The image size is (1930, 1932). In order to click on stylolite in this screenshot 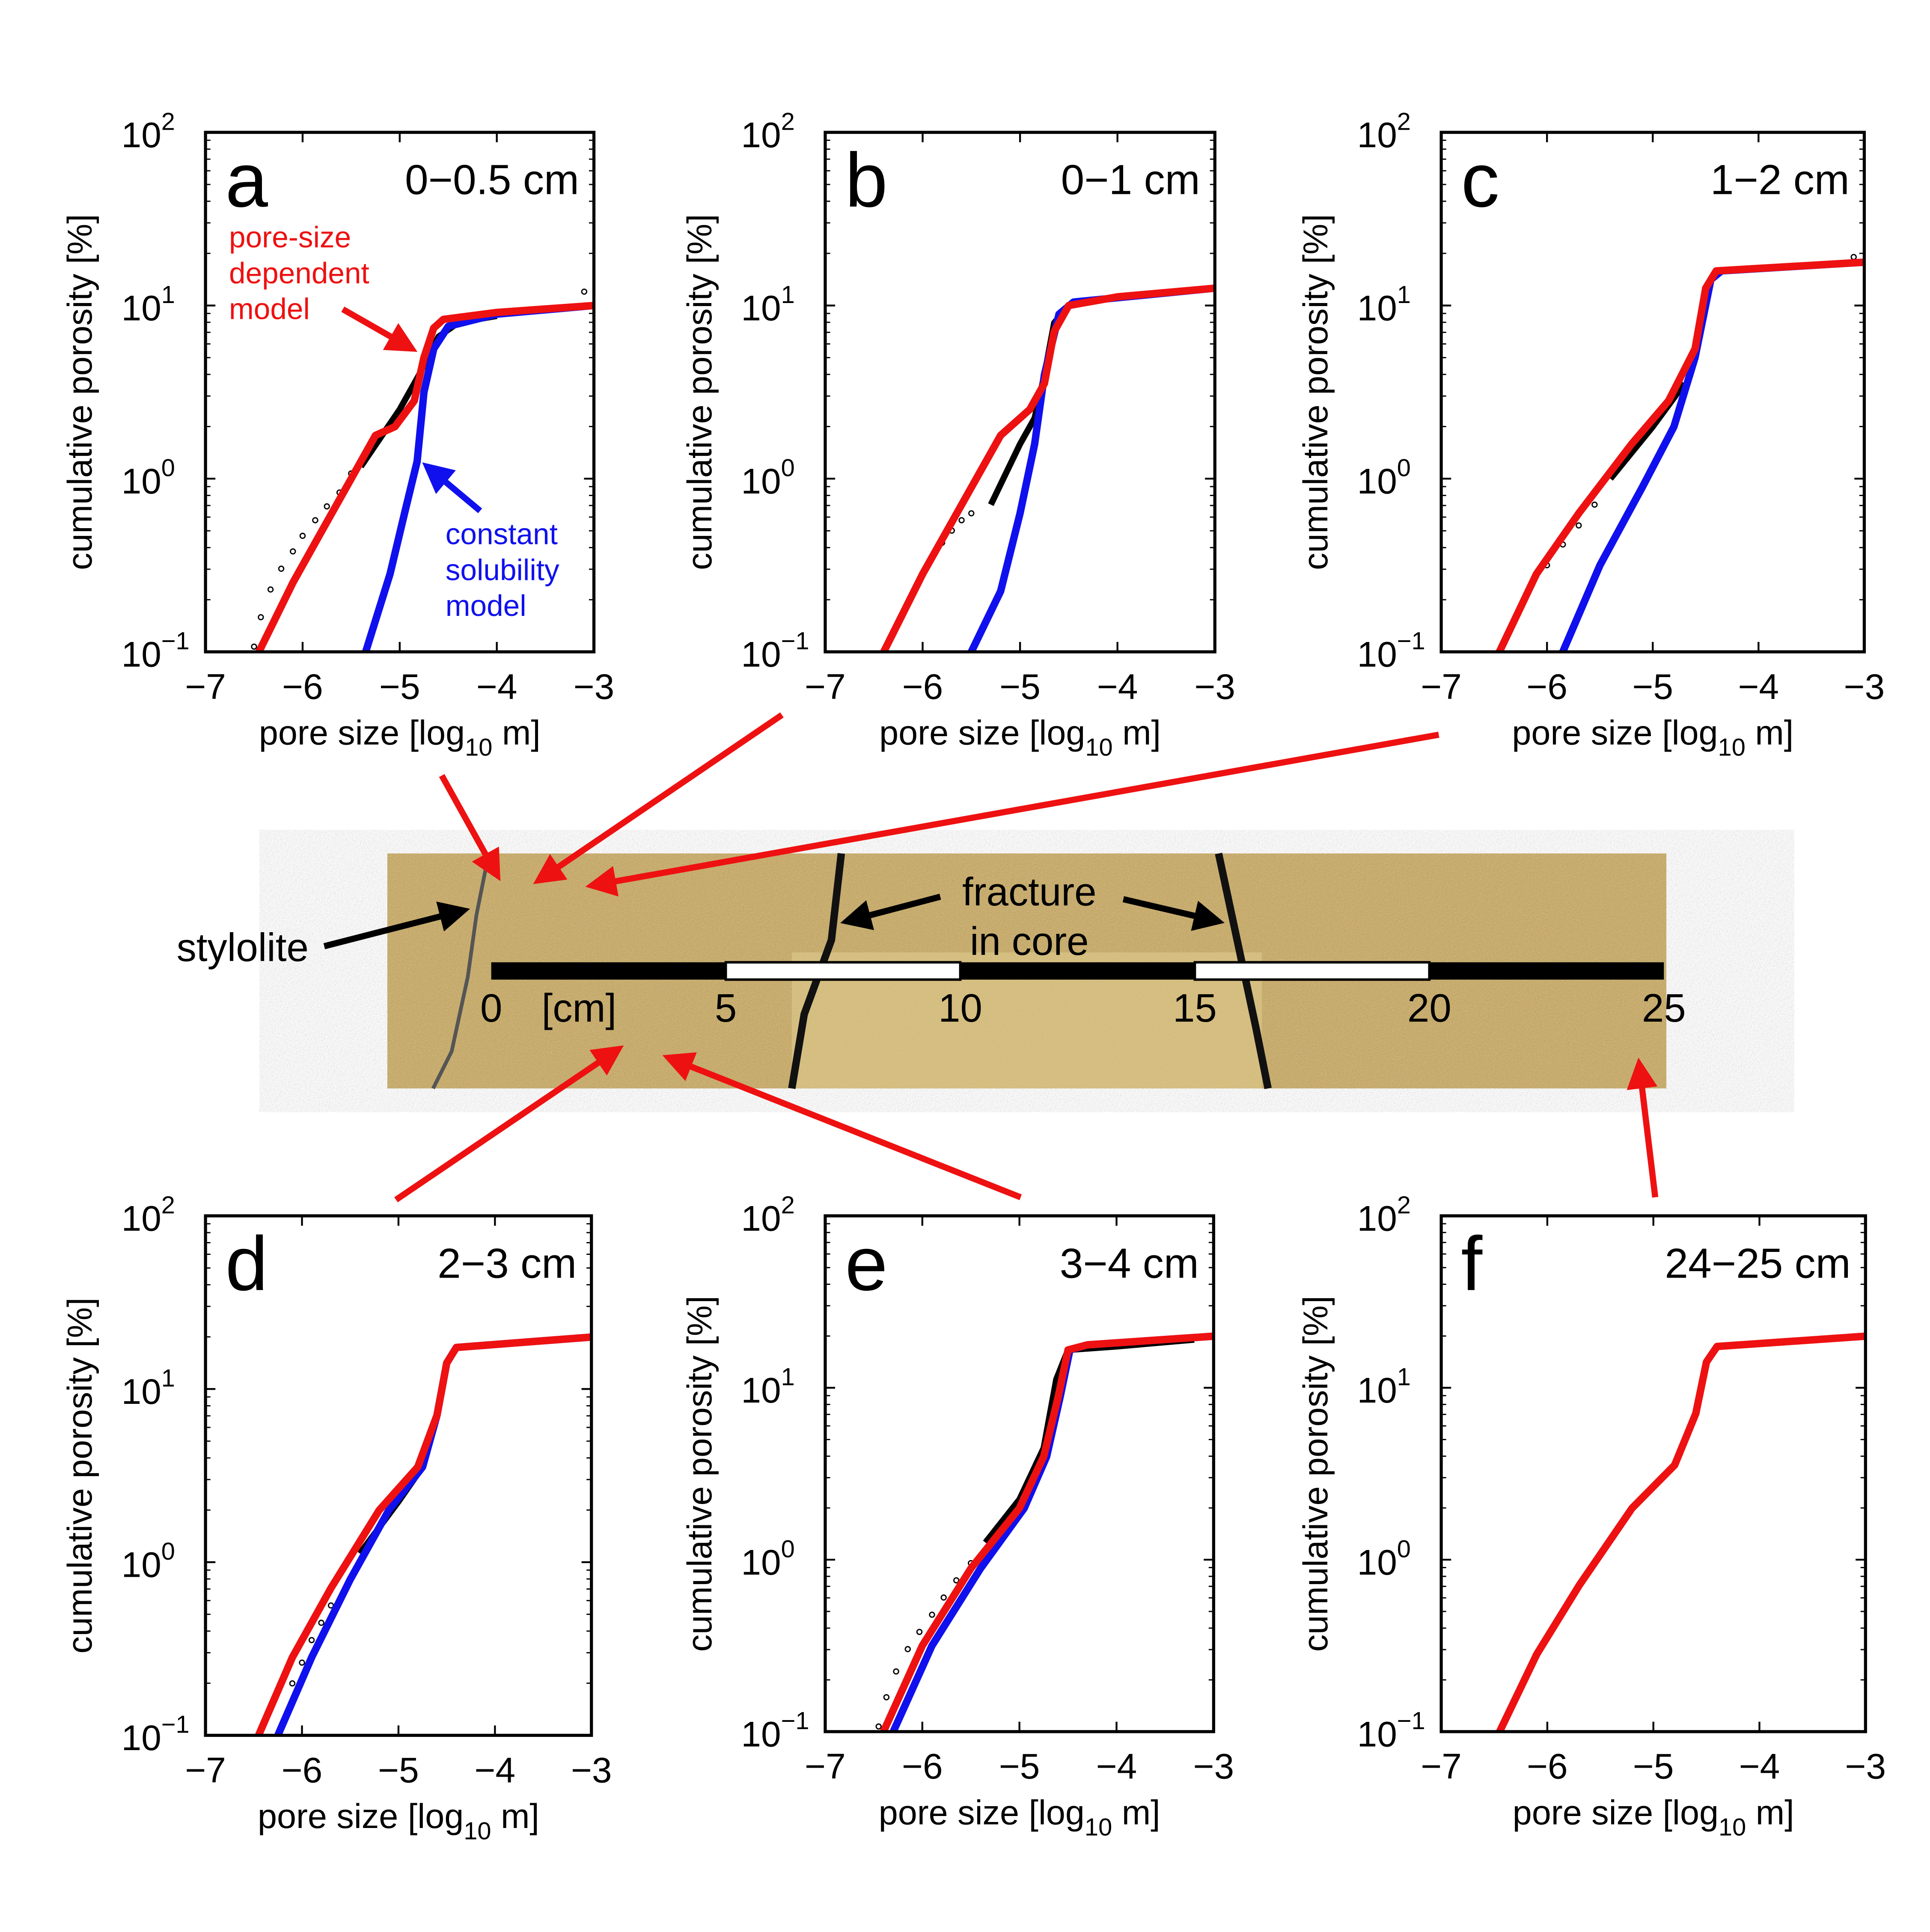, I will do `click(461, 971)`.